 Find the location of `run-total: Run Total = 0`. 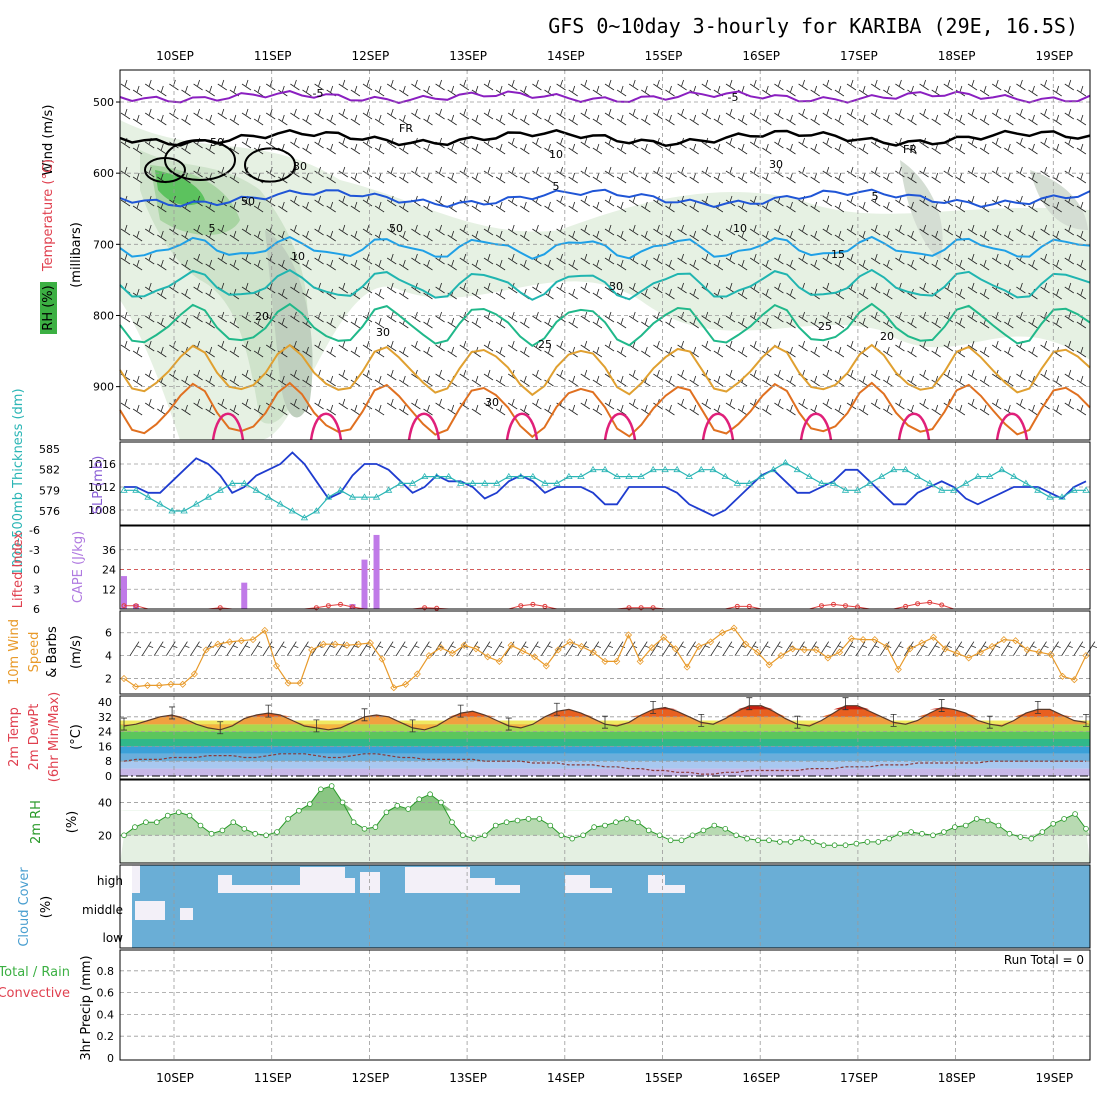

run-total: Run Total = 0 is located at coordinates (1044, 960).